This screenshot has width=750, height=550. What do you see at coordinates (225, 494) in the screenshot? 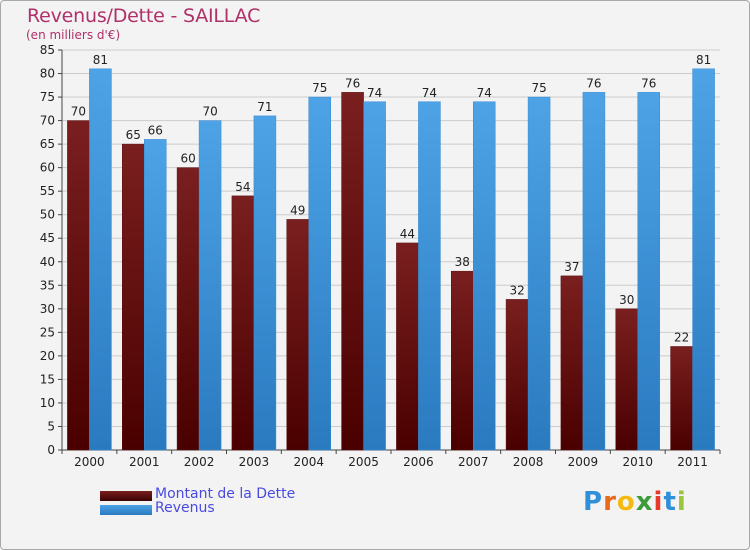
I see `legend-label-debt: Montant de la Dette` at bounding box center [225, 494].